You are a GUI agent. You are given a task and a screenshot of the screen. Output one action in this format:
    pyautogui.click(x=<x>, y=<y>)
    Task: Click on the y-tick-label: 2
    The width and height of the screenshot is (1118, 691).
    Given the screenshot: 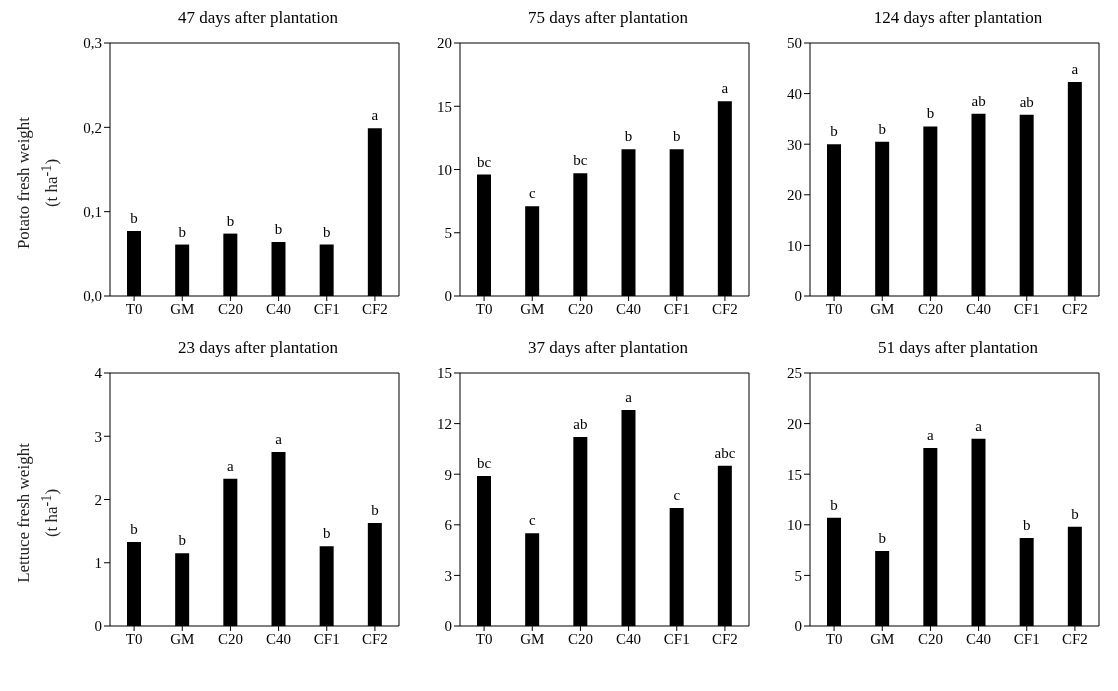 What is the action you would take?
    pyautogui.click(x=98, y=499)
    